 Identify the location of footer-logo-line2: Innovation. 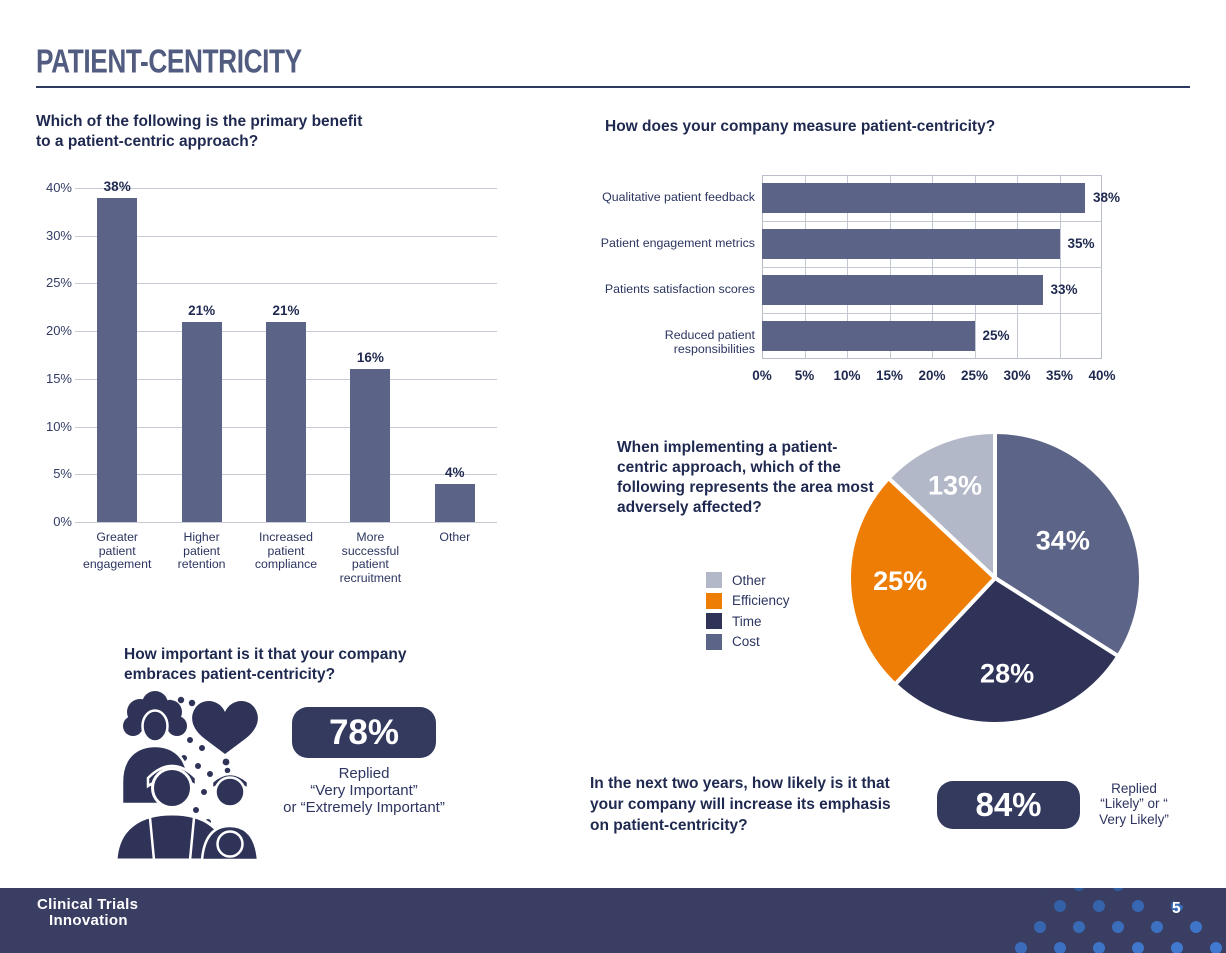
(88, 920).